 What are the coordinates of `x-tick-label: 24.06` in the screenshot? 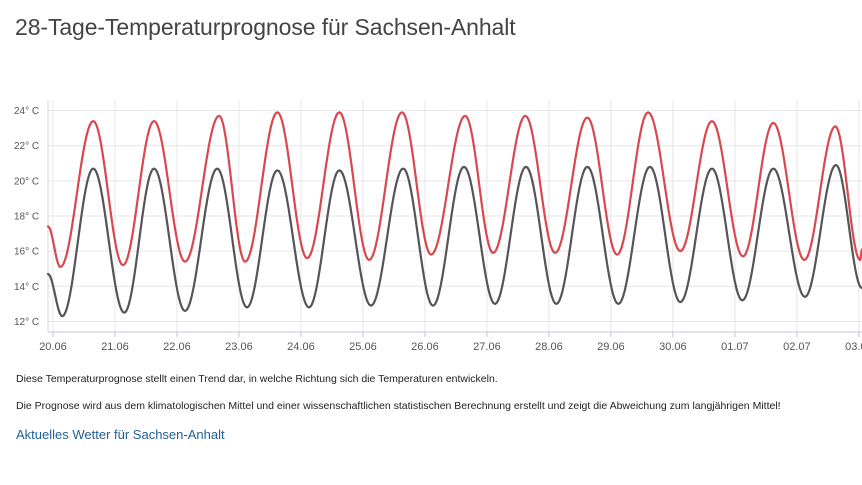 It's located at (301, 347).